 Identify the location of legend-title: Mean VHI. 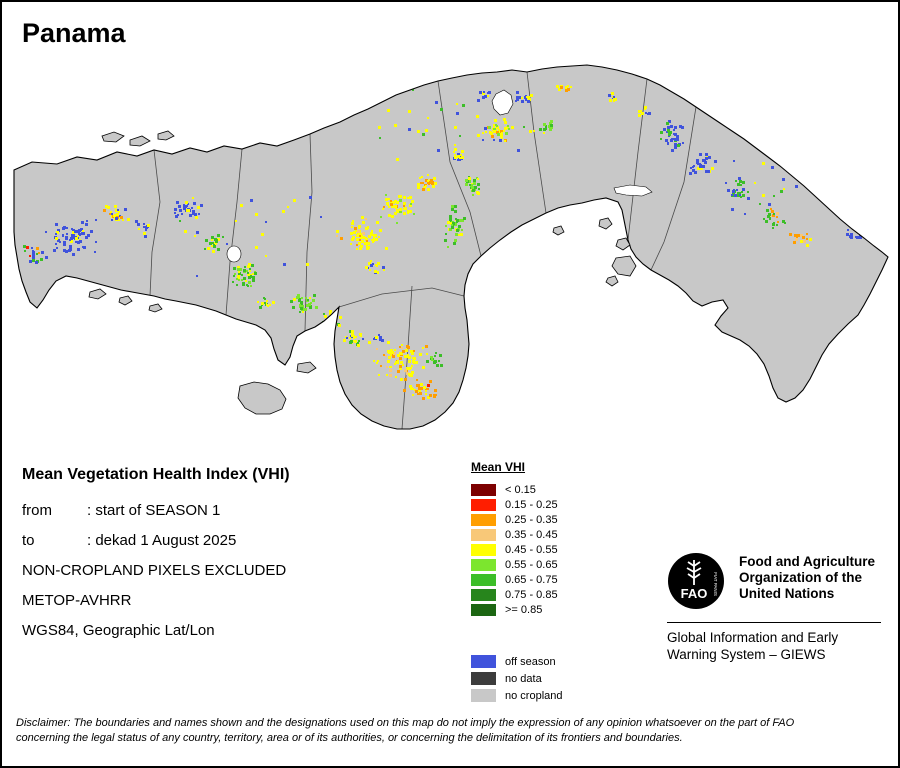
(498, 467).